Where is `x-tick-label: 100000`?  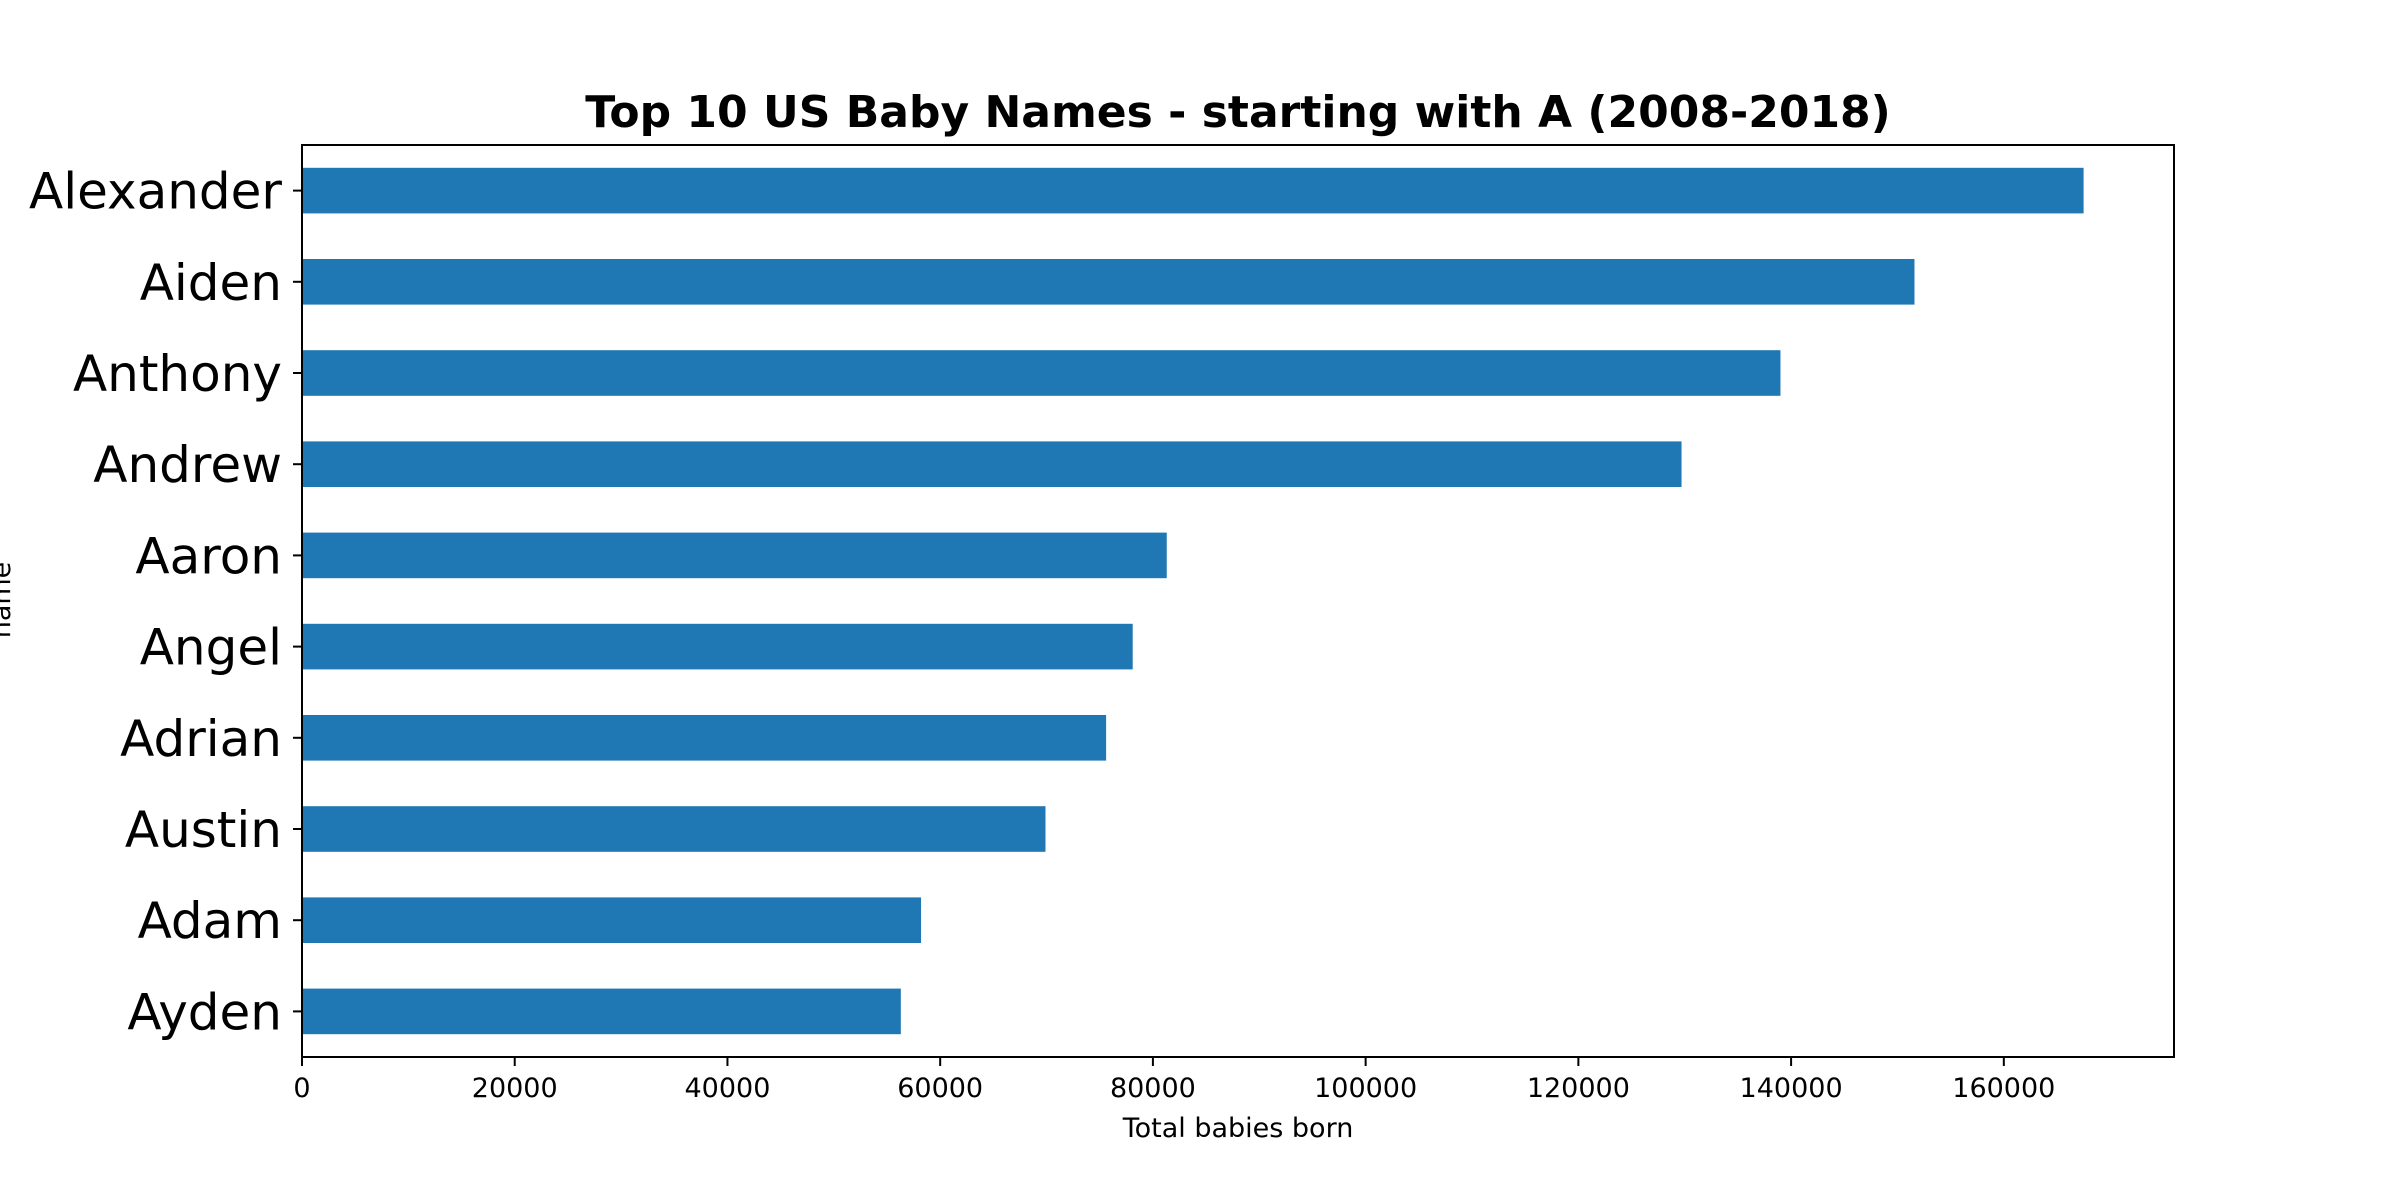
x-tick-label: 100000 is located at coordinates (1365, 1088).